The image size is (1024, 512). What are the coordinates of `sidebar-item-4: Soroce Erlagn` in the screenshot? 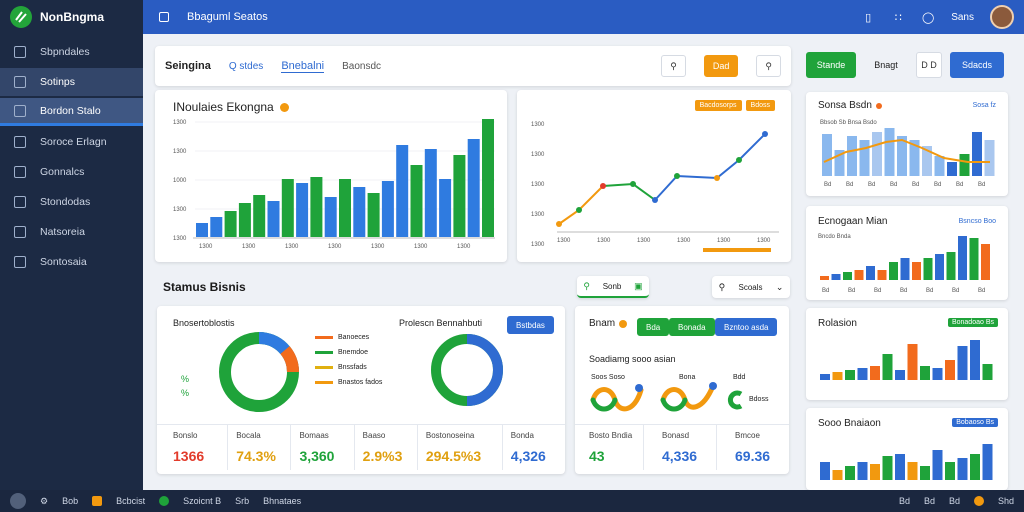 It's located at (71, 142).